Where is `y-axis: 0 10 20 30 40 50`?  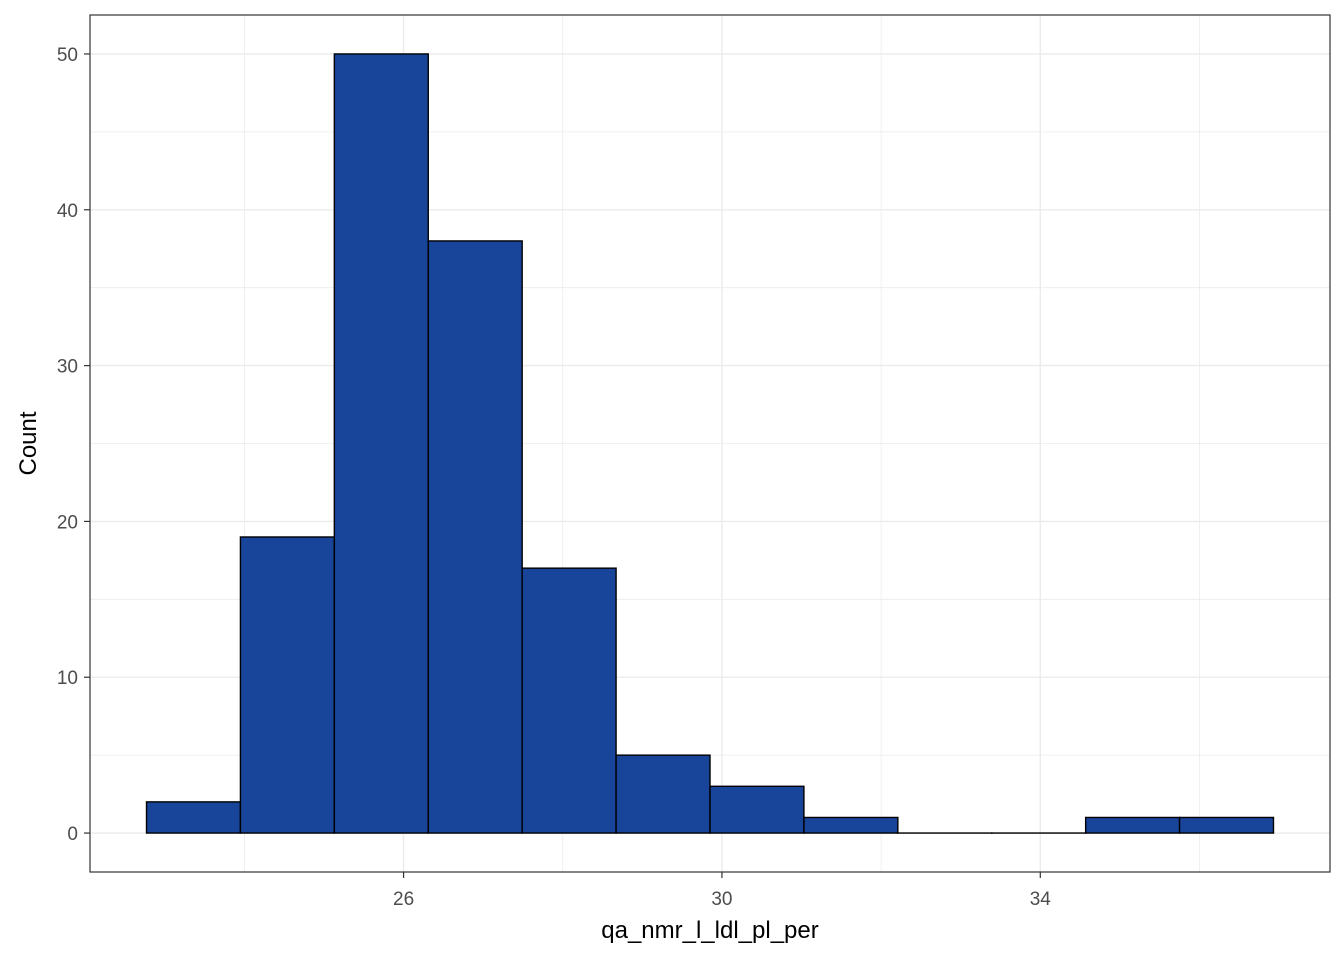 y-axis: 0 10 20 30 40 50 is located at coordinates (73, 445).